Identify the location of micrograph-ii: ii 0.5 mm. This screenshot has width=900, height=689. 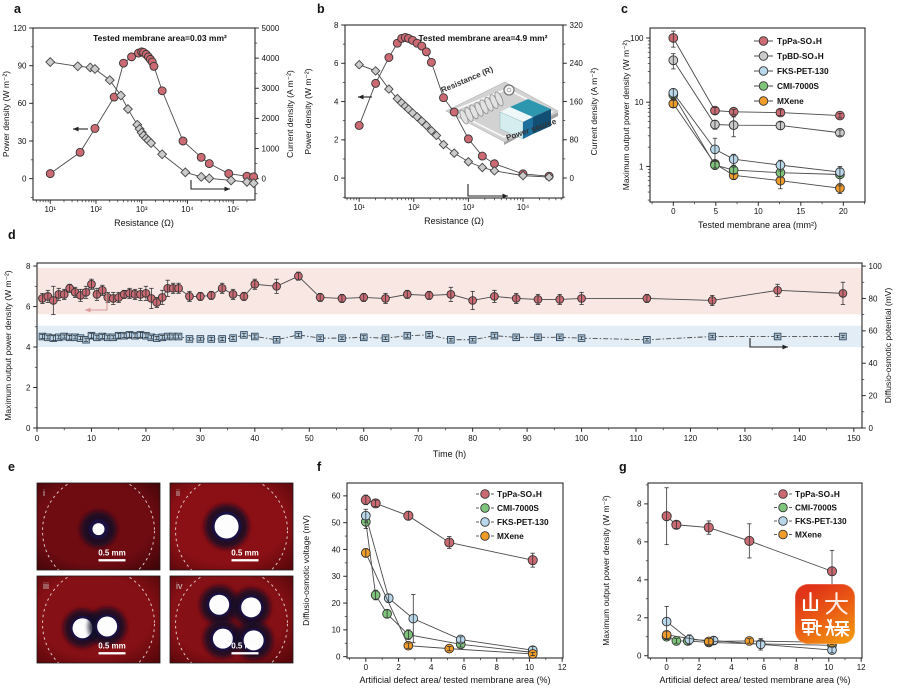
(231, 526).